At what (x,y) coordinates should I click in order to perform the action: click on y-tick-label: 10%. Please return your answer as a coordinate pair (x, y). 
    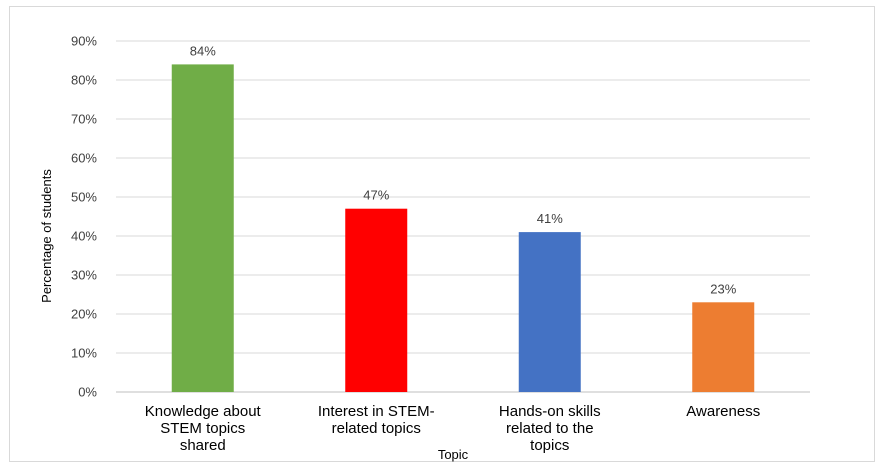
    Looking at the image, I should click on (84, 353).